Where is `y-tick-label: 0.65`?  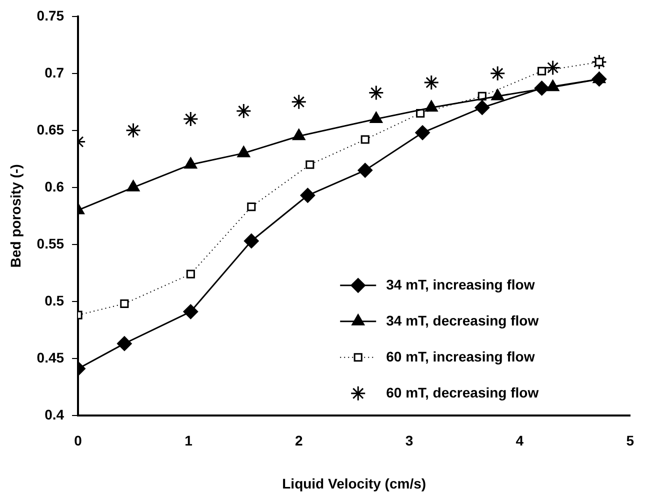
y-tick-label: 0.65 is located at coordinates (50, 129).